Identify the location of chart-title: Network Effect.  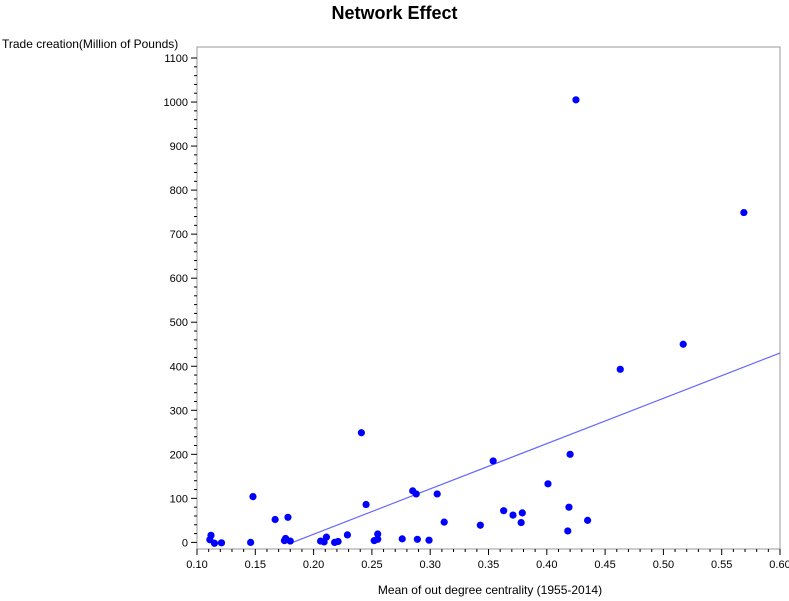
(394, 13).